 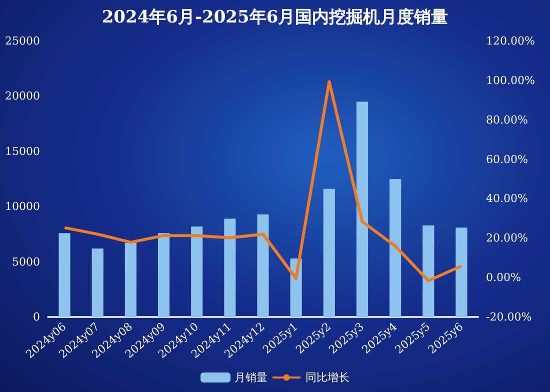 What do you see at coordinates (509, 317) in the screenshot?
I see `y2-tick-label: -20.00%` at bounding box center [509, 317].